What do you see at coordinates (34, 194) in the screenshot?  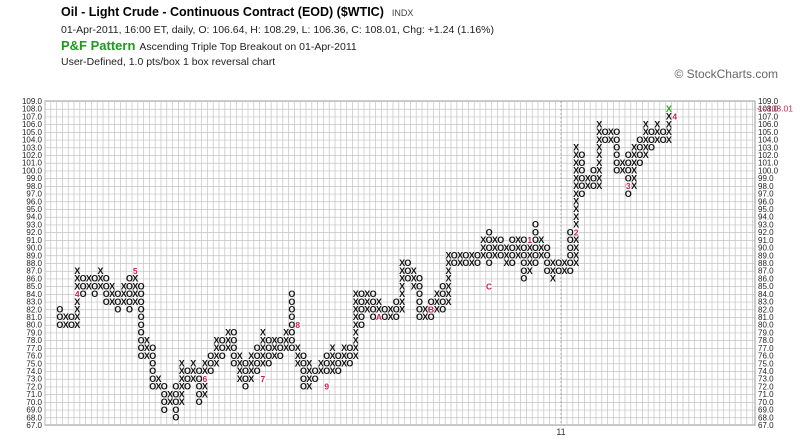 I see `y-tick-label-left: 97.0` at bounding box center [34, 194].